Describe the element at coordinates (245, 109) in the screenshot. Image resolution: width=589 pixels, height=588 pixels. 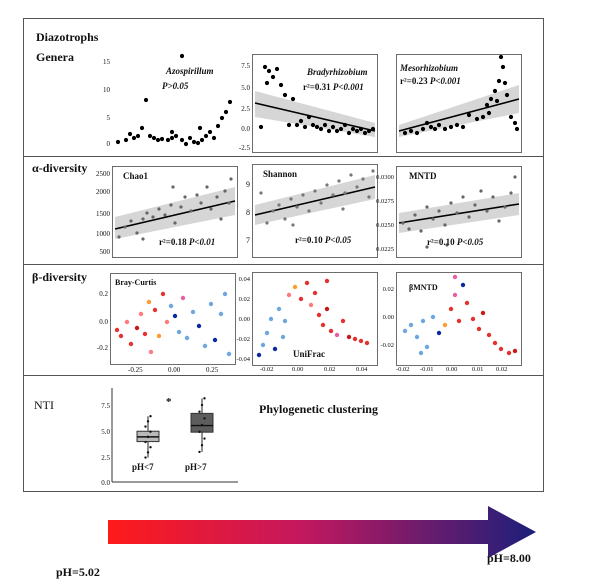
I see `ytick: 2.5` at that location.